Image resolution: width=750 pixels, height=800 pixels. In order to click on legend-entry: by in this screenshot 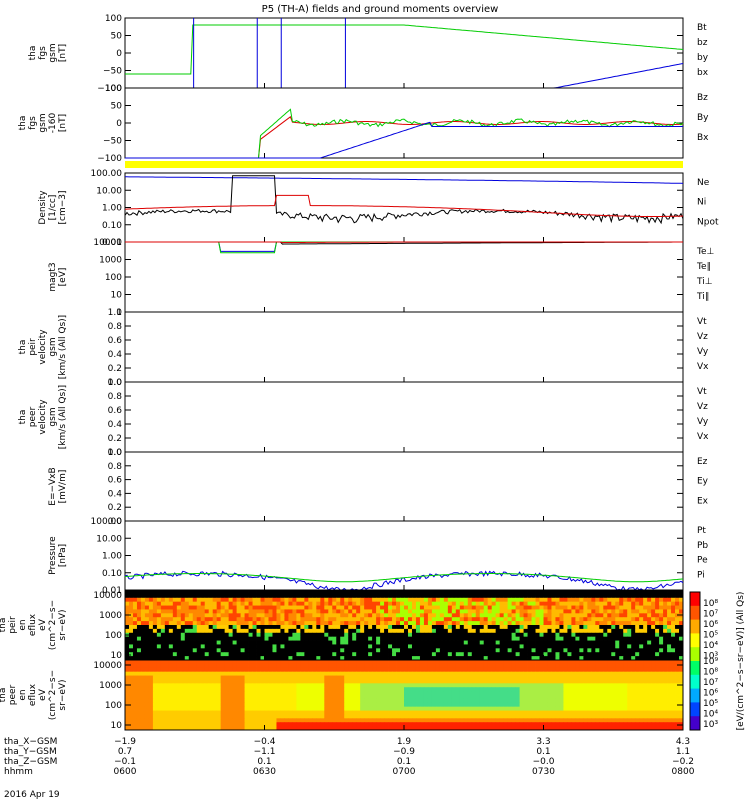, I will do `click(703, 58)`.